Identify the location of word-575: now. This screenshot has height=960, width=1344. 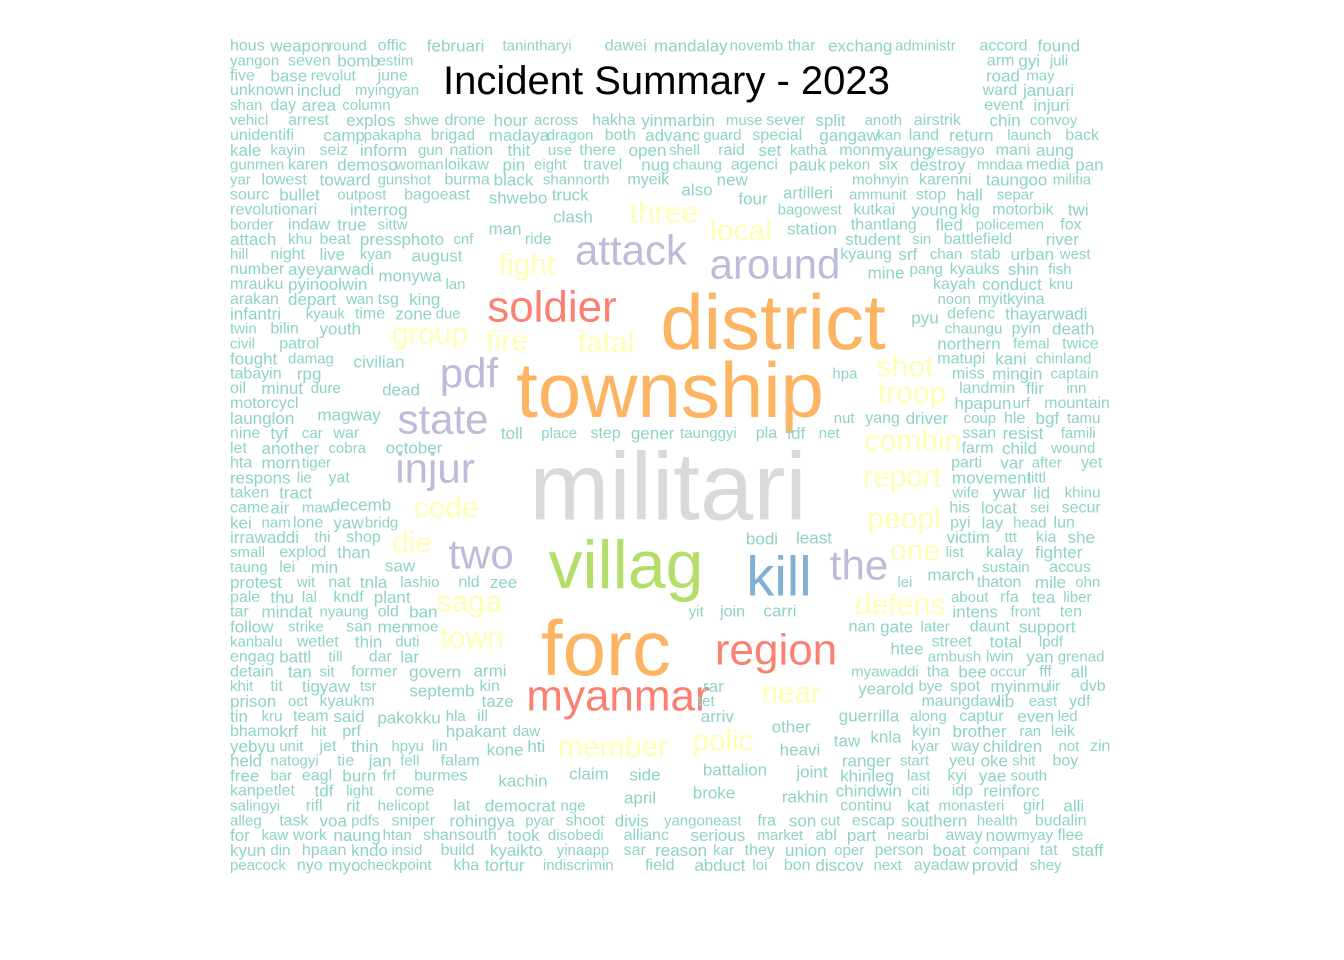
(1002, 835).